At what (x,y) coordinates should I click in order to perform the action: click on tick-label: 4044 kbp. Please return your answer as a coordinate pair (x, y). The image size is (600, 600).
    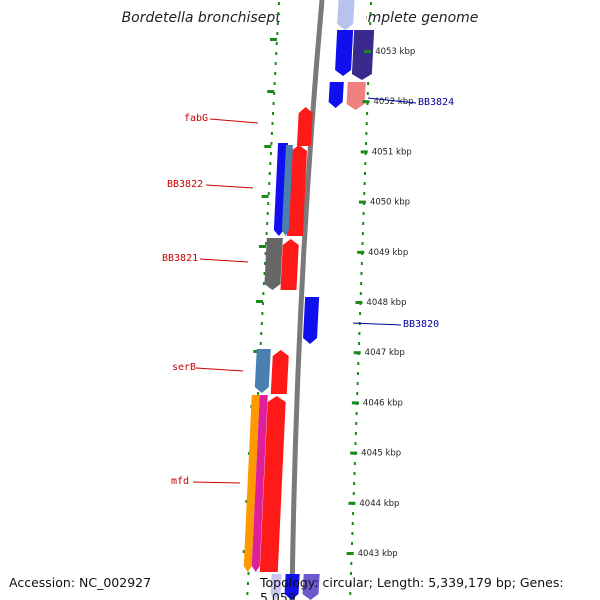
    Looking at the image, I should click on (379, 504).